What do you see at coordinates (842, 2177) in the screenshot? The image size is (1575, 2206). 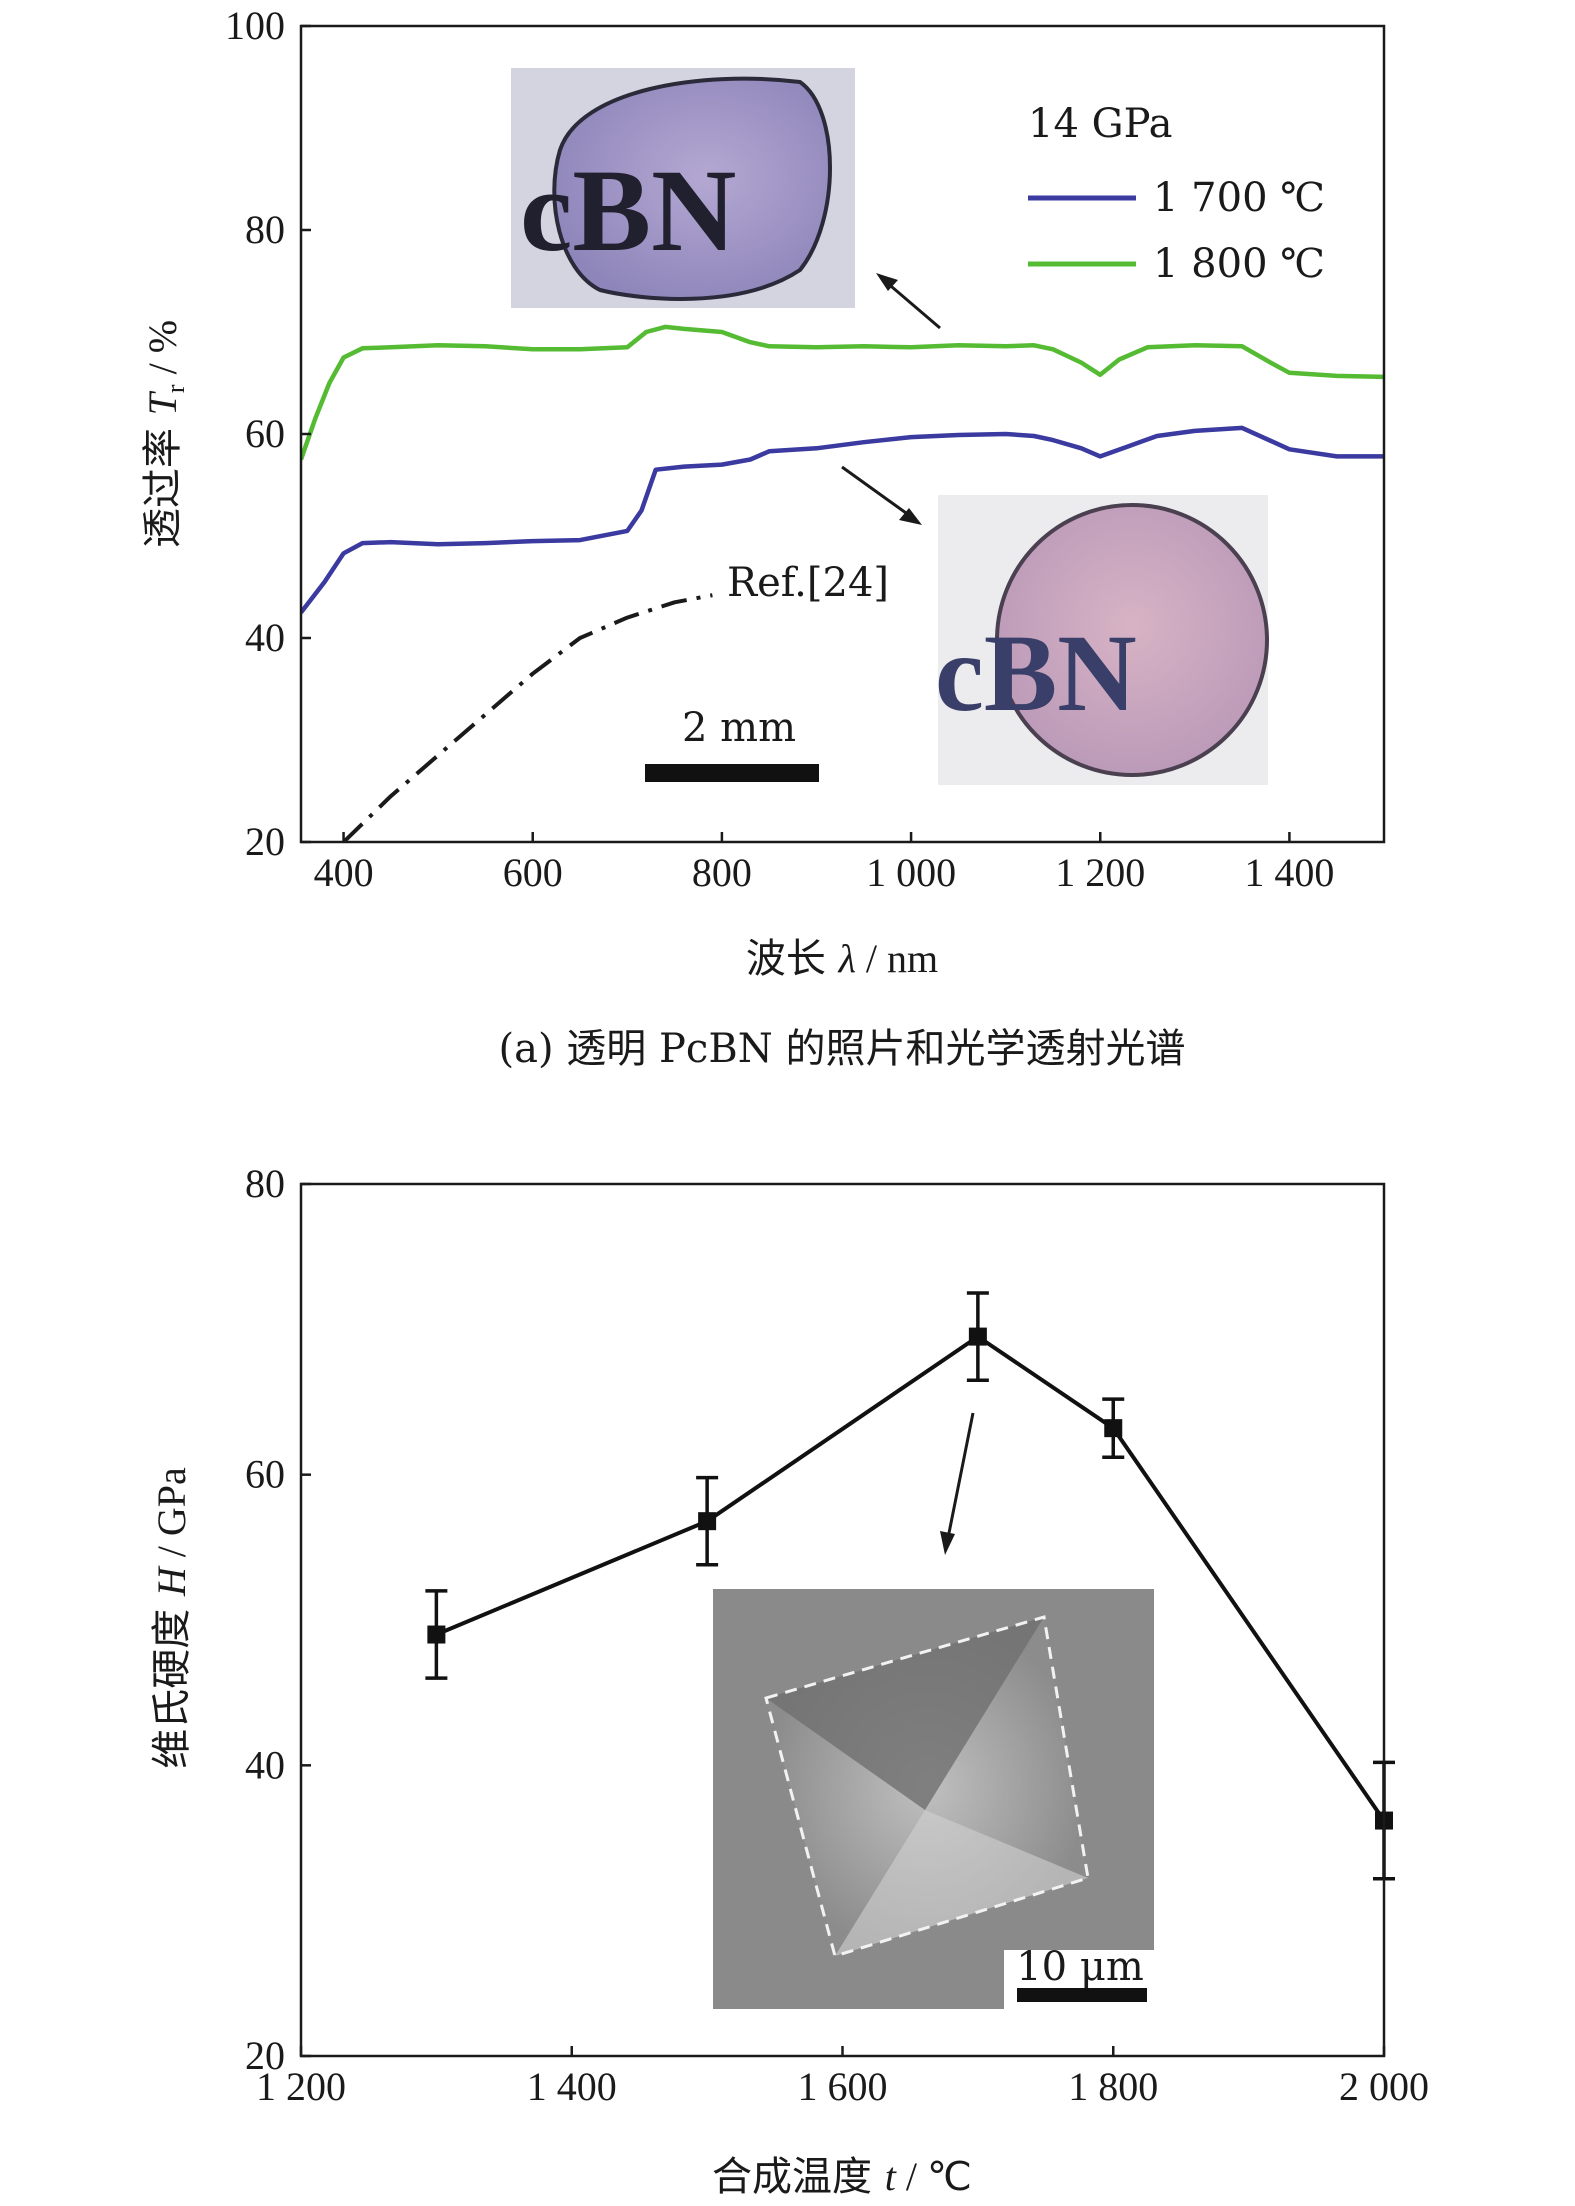 I see `xlabel-b: 合成温度 t / ℃` at bounding box center [842, 2177].